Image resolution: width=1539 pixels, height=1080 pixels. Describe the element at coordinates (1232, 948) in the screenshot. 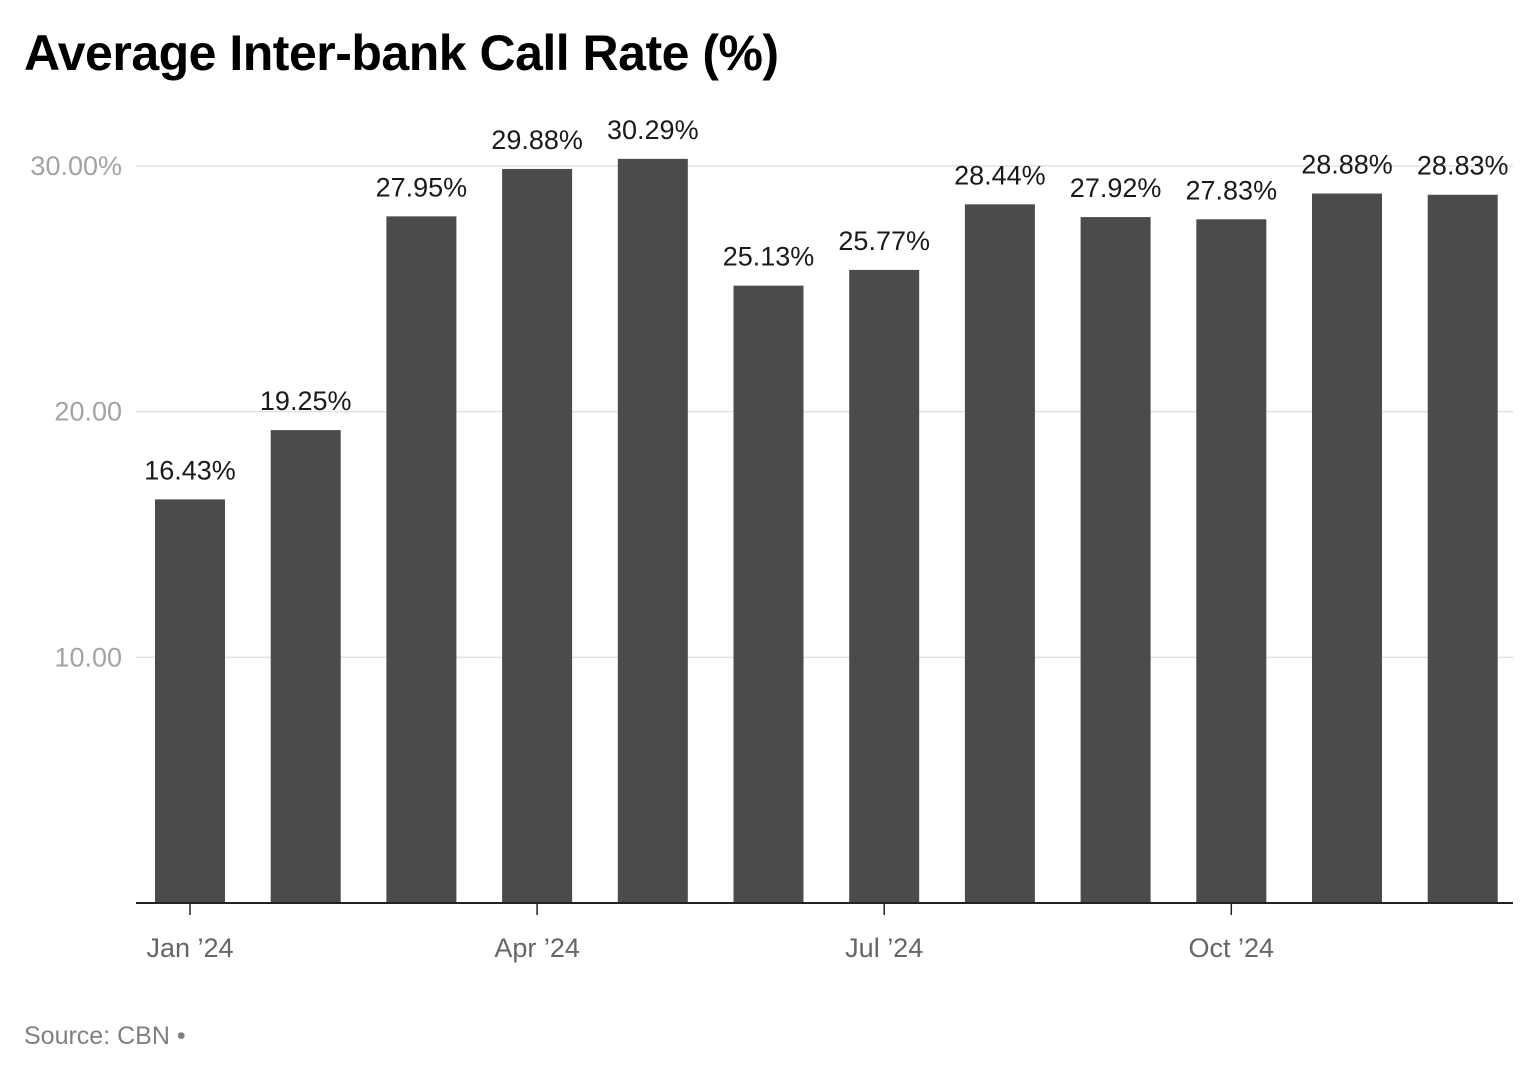

I see `x-tick-label: Oct ’24` at that location.